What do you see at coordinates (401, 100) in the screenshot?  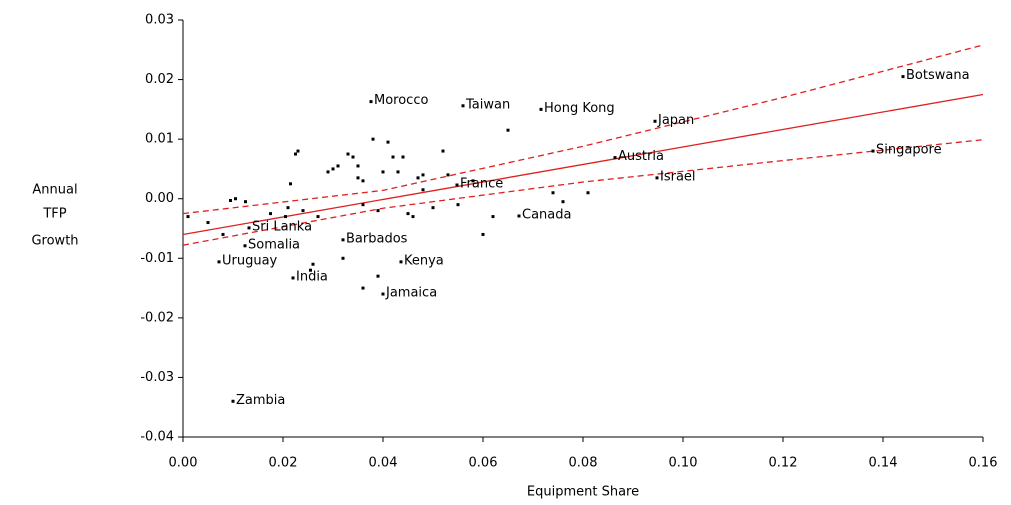 I see `point-label: Morocco` at bounding box center [401, 100].